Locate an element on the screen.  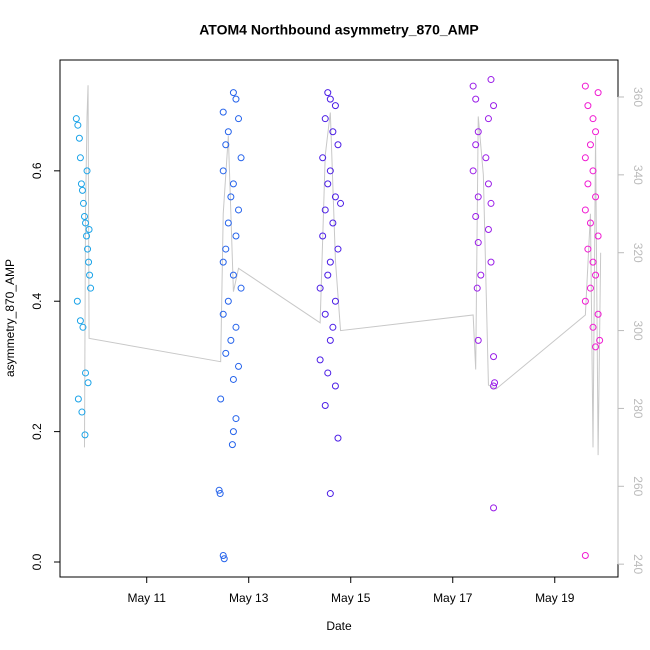
y2-tick-label: 360 is located at coordinates (638, 97).